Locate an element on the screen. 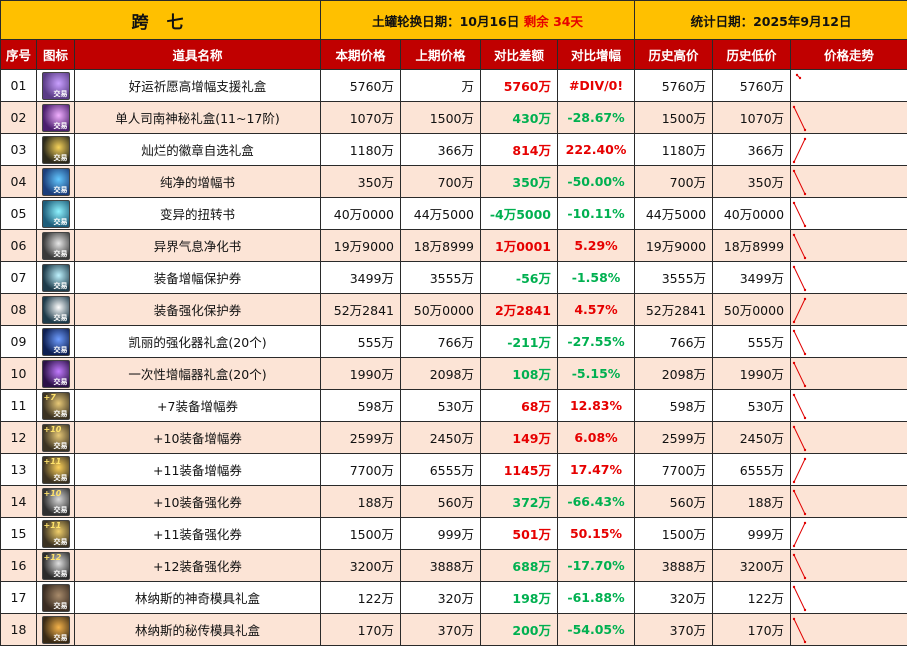  plus10-reinforce-ticket-icon: +10 交易 is located at coordinates (55, 501).